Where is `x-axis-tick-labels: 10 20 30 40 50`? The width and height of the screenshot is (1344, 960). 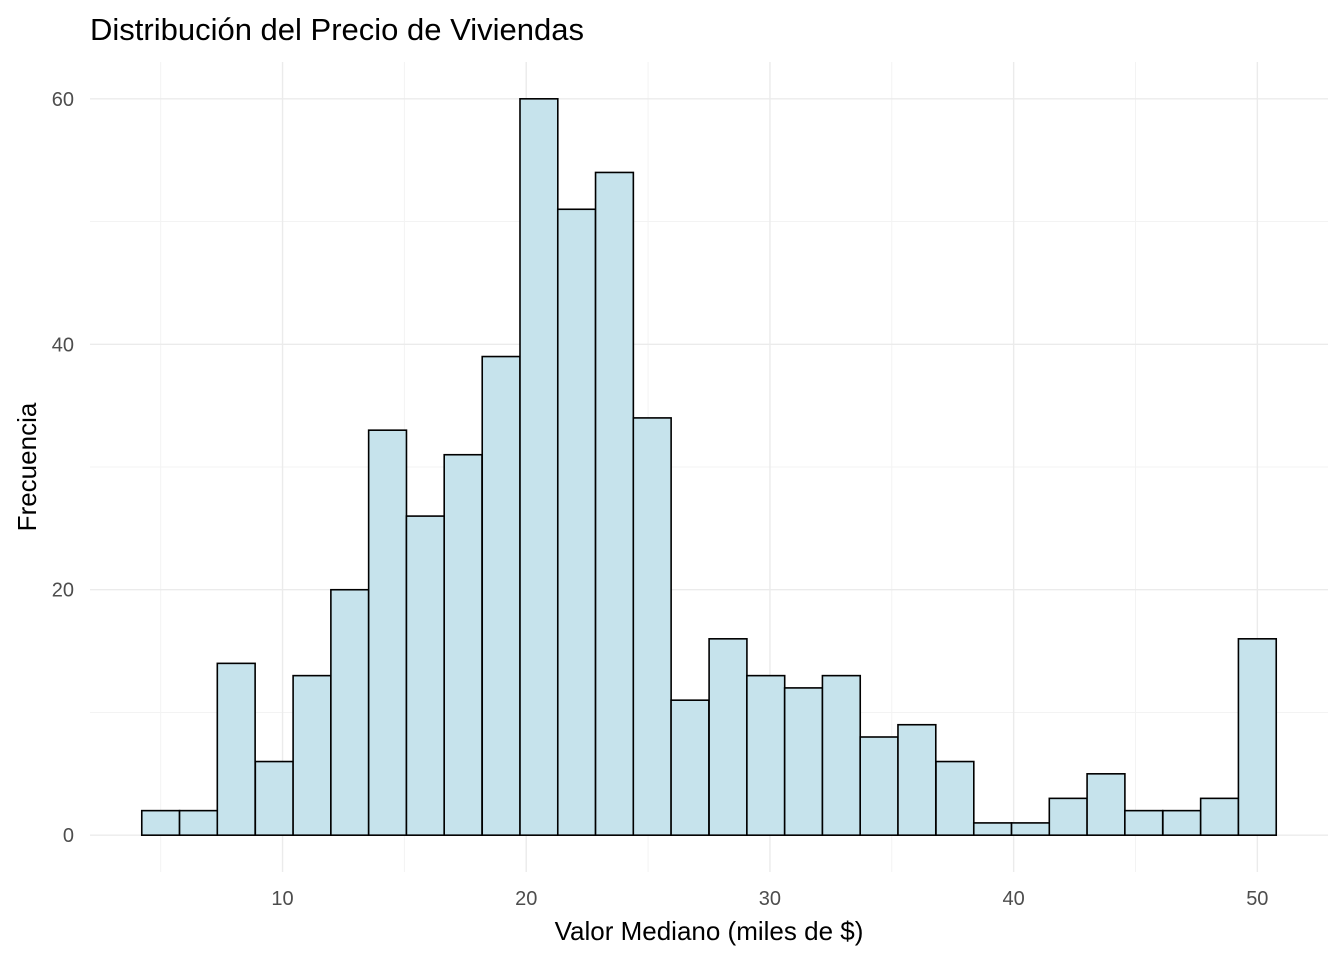
x-axis-tick-labels: 10 20 30 40 50 is located at coordinates (769, 899).